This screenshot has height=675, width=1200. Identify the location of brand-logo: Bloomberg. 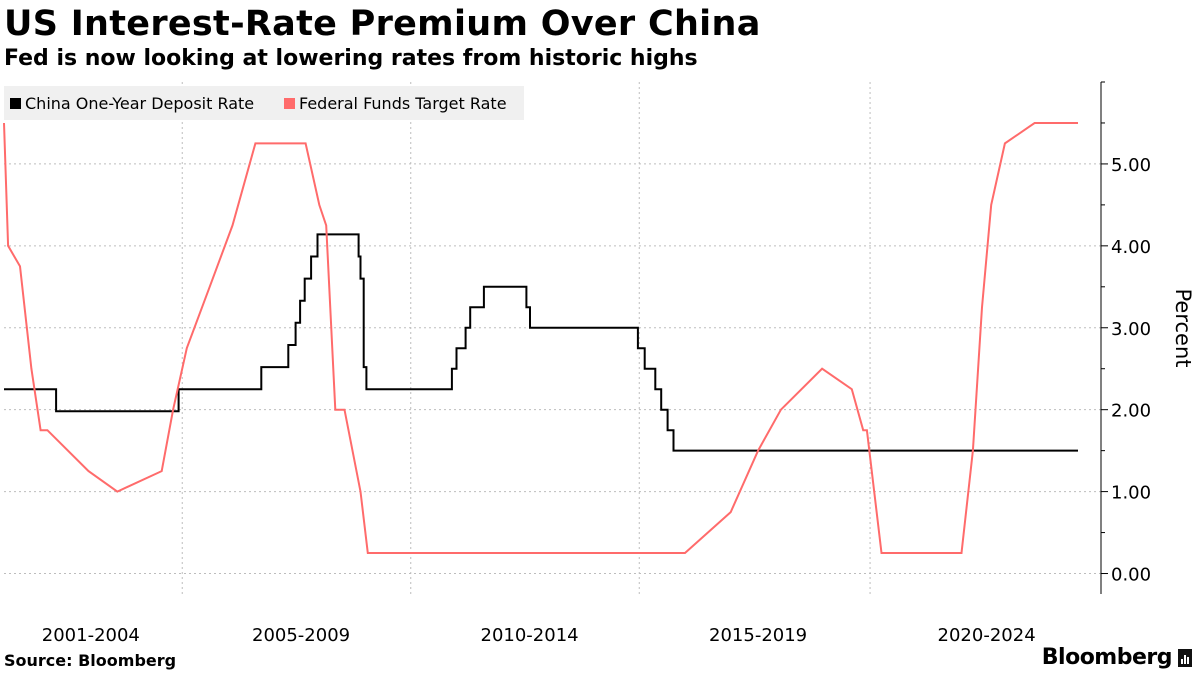
(1117, 657).